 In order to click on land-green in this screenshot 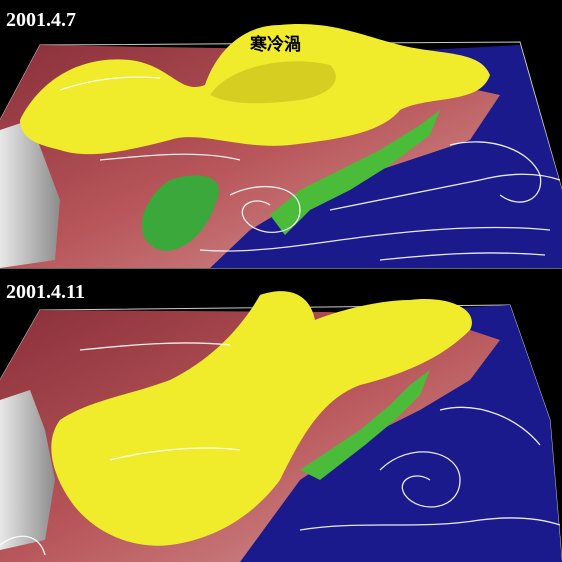, I will do `click(180, 213)`.